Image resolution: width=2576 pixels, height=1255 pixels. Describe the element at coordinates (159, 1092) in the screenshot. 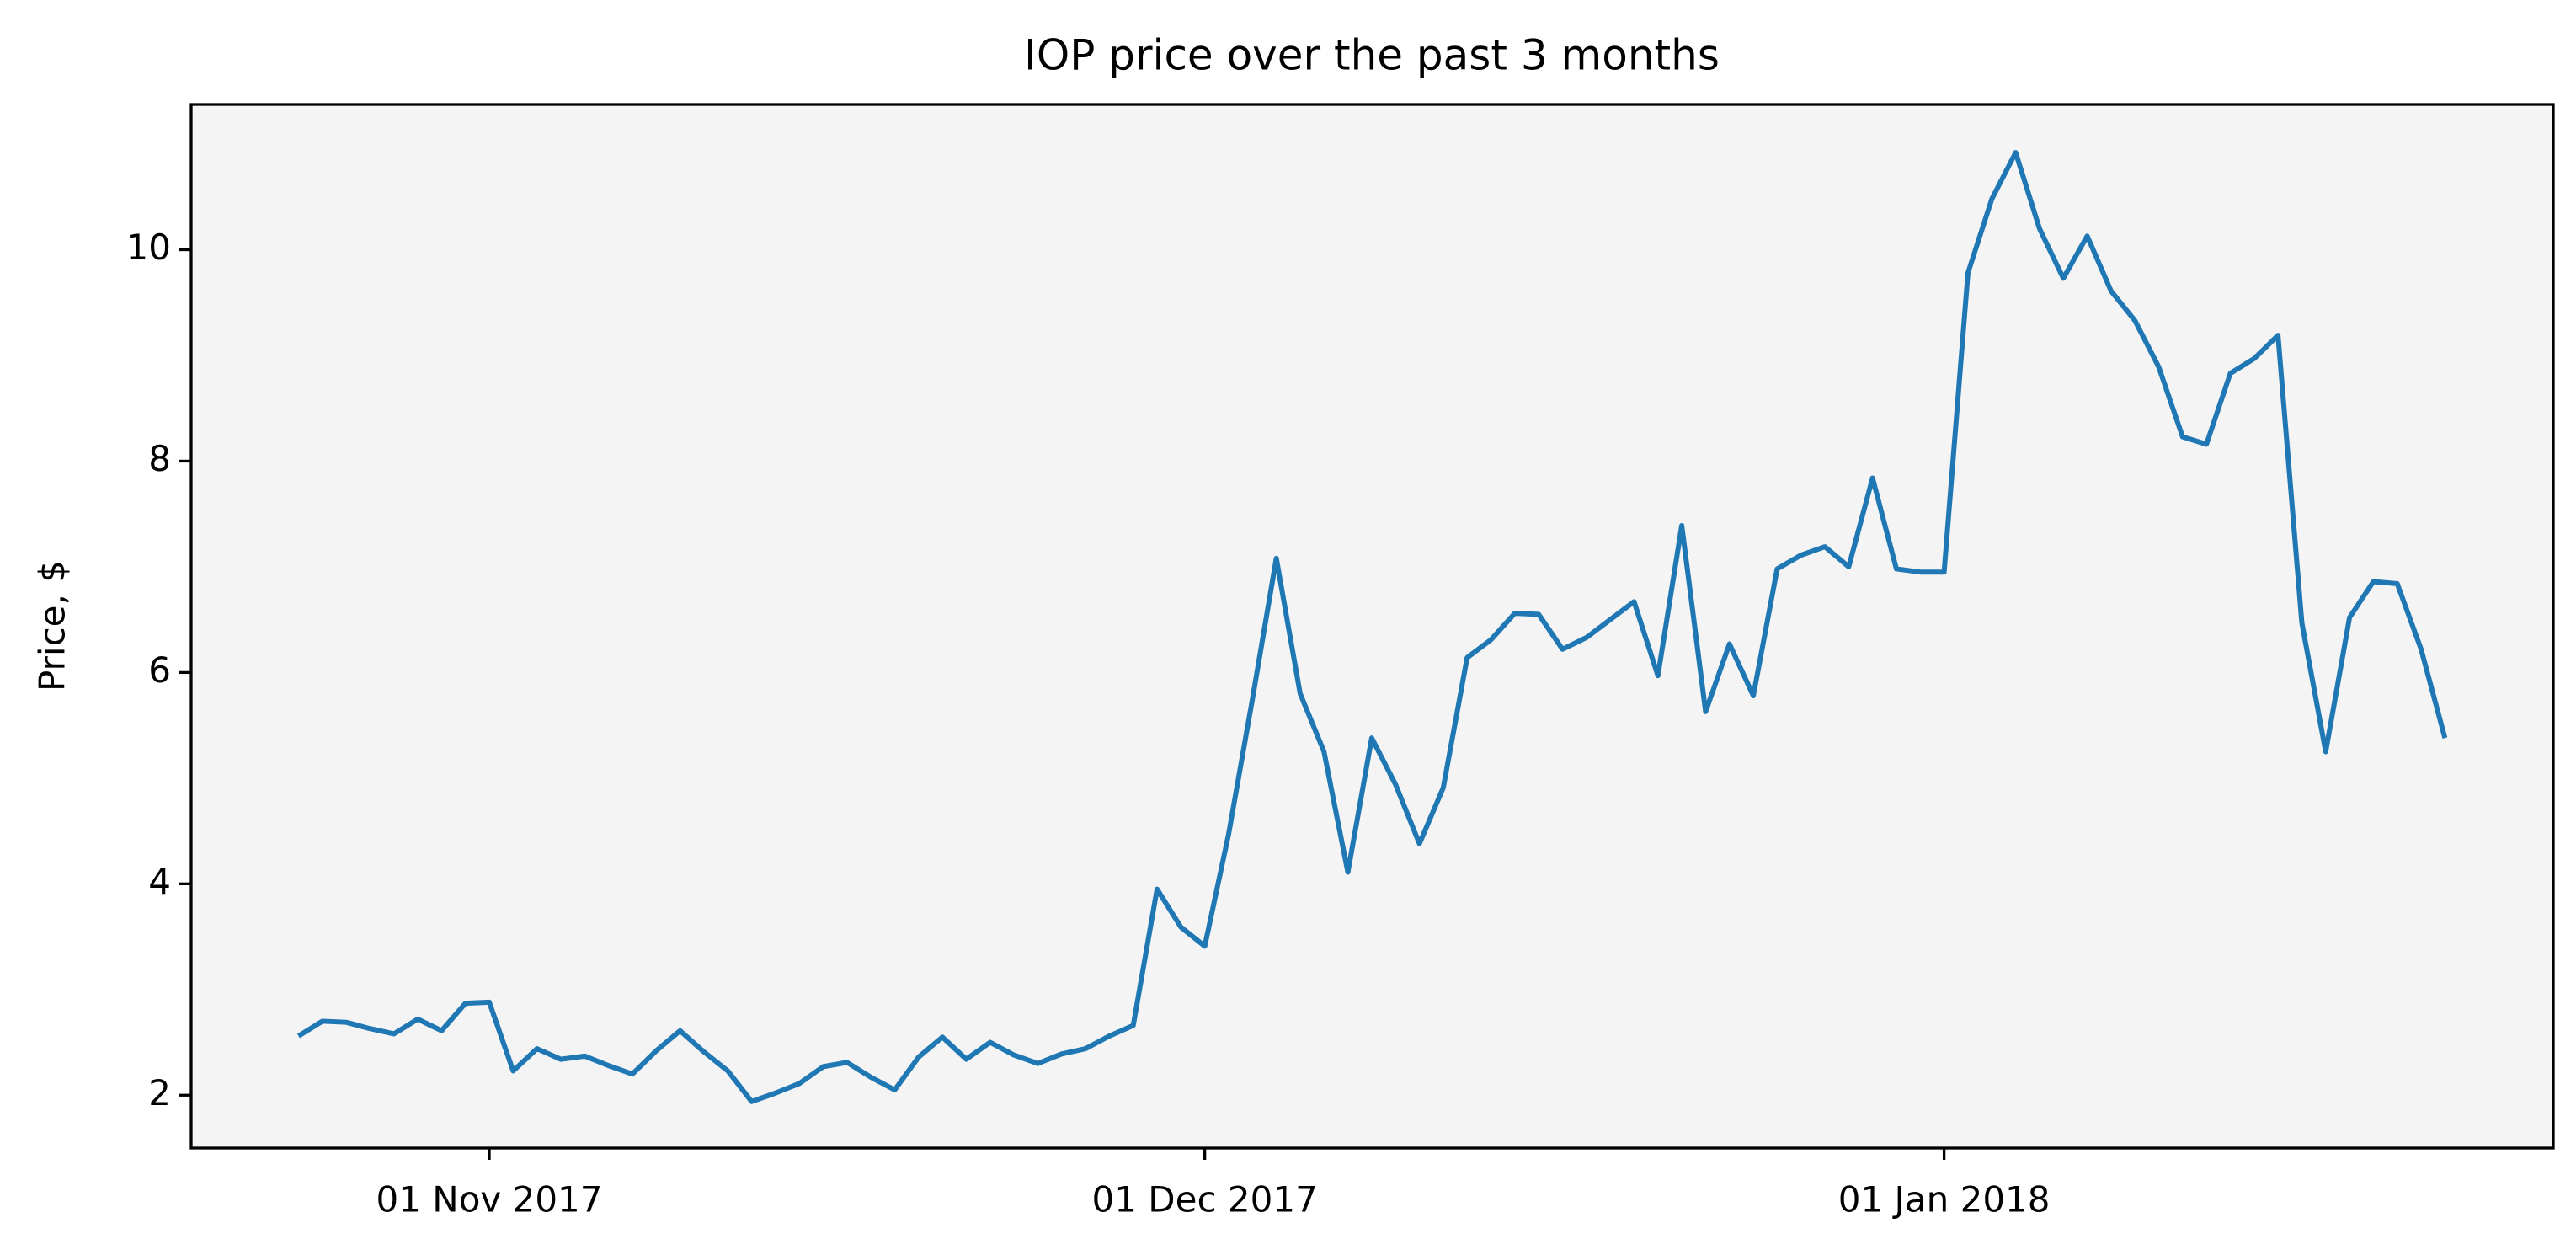

I see `y-tick-label: 2` at that location.